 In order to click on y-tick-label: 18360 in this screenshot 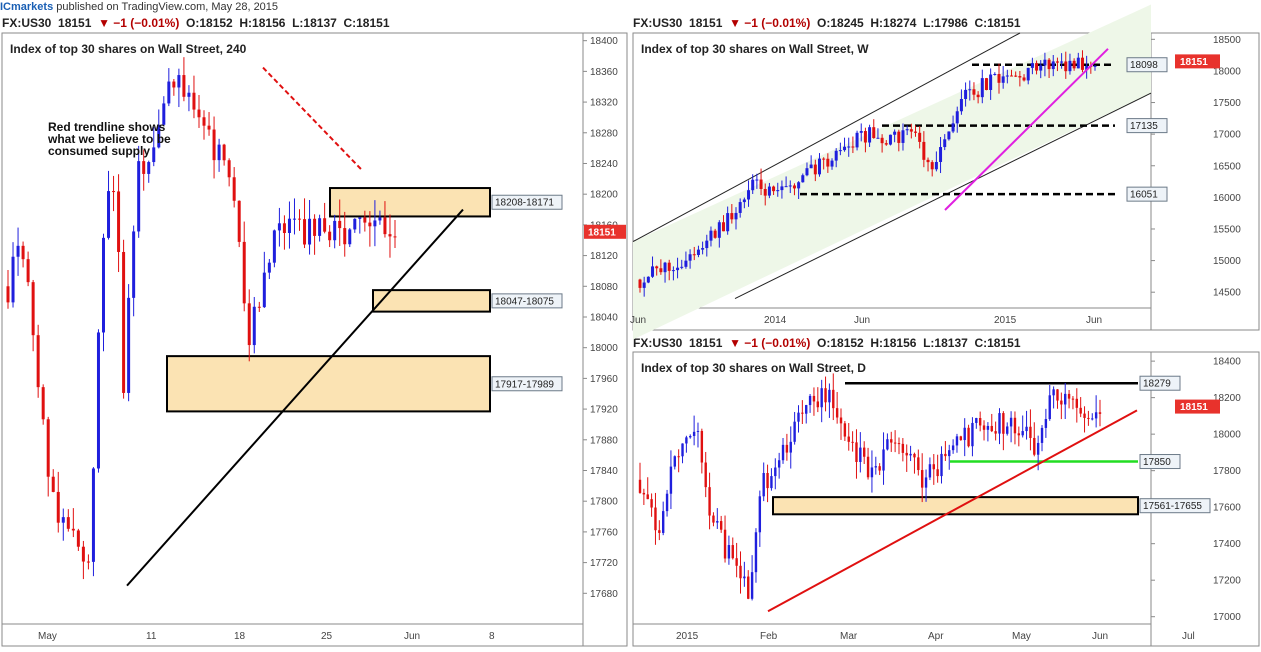, I will do `click(604, 72)`.